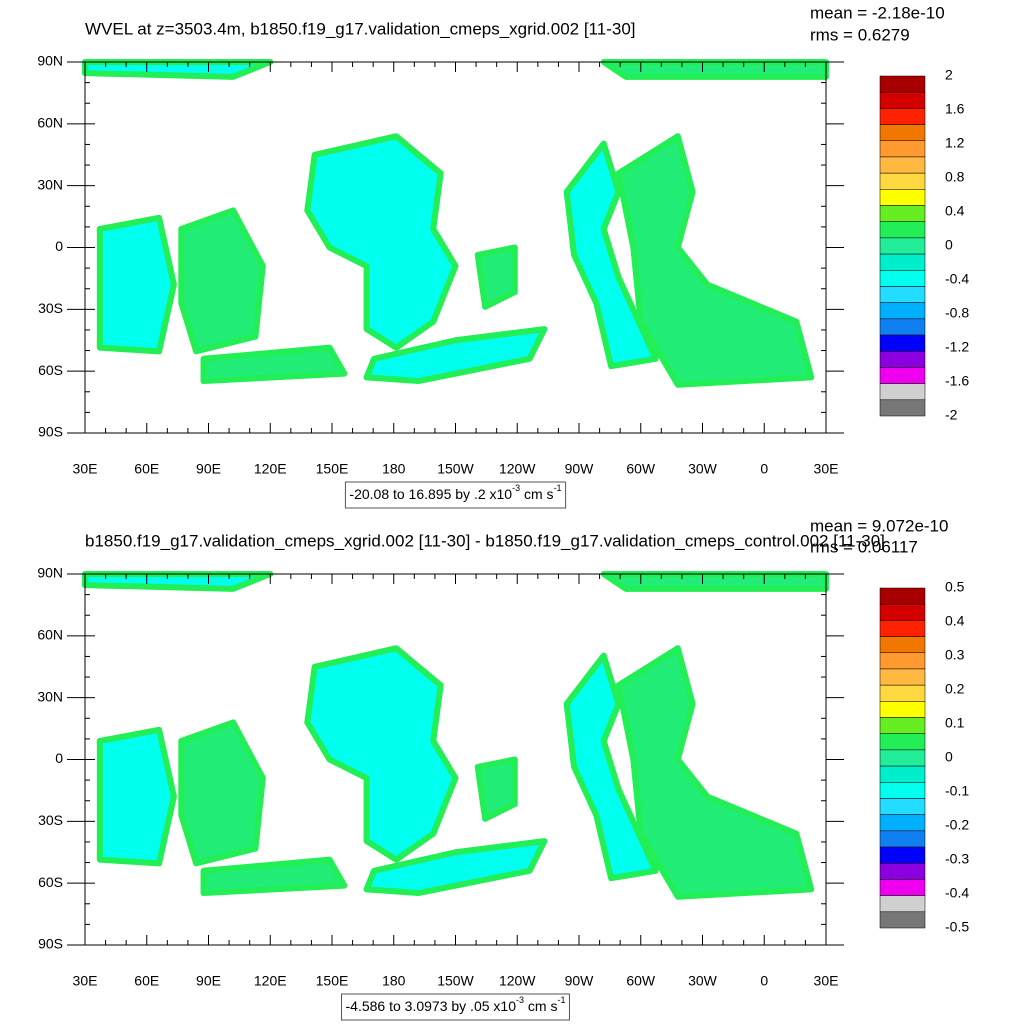 This screenshot has width=1024, height=1024. I want to click on range-label: -20.08 to 16.895 by .2 x10-3 cm s-1, so click(455, 492).